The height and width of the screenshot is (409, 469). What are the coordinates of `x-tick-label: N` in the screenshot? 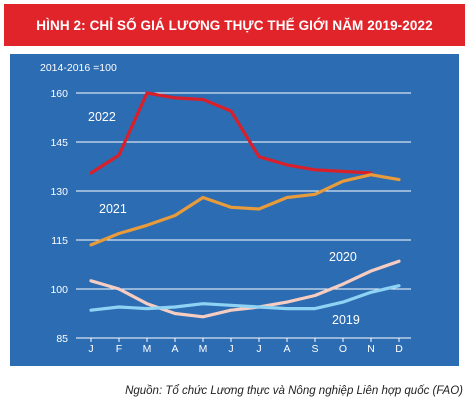 It's located at (371, 349).